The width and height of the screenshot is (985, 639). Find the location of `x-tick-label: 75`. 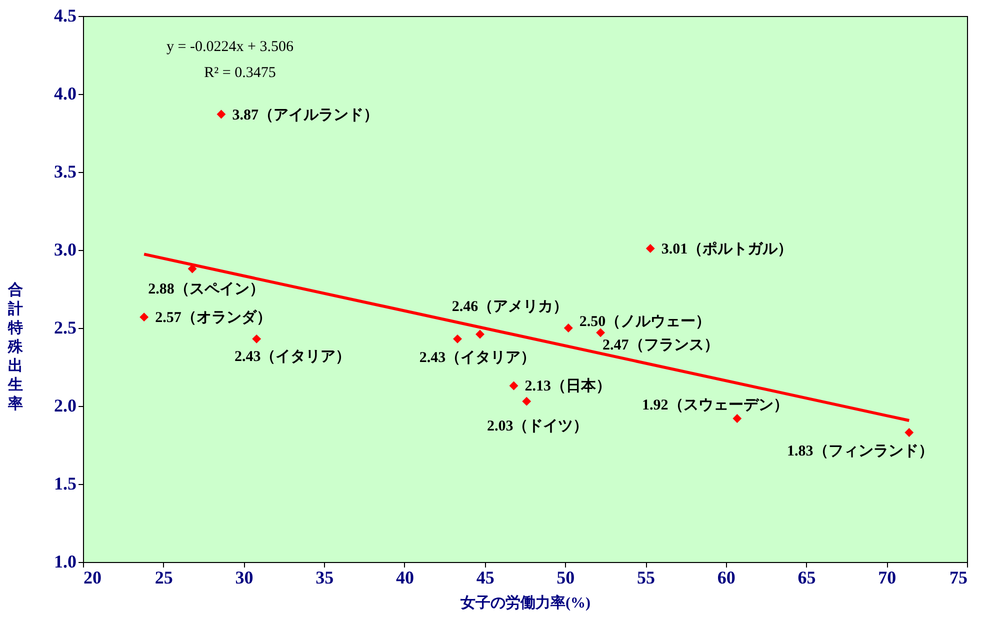

x-tick-label: 75 is located at coordinates (959, 578).